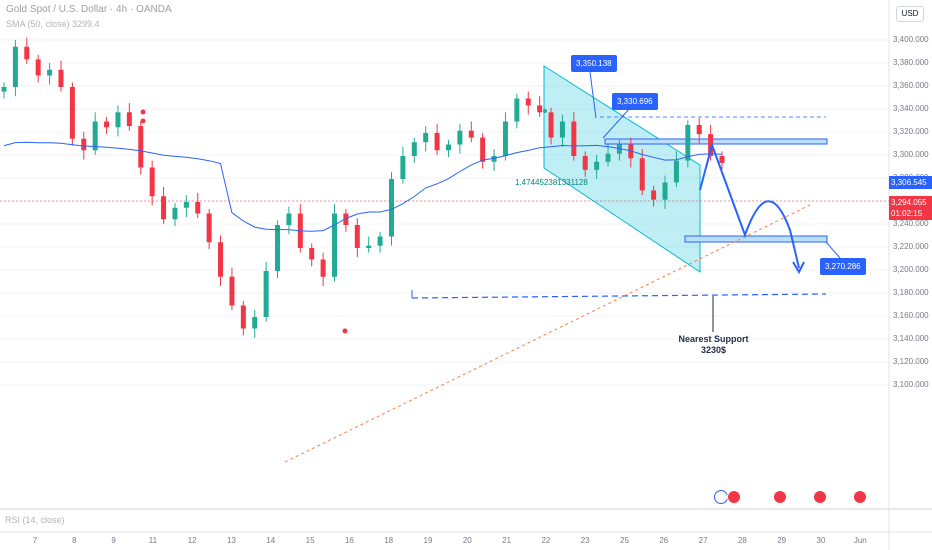 The height and width of the screenshot is (550, 932). What do you see at coordinates (911, 384) in the screenshot?
I see `price-axis-label: 3,100.000` at bounding box center [911, 384].